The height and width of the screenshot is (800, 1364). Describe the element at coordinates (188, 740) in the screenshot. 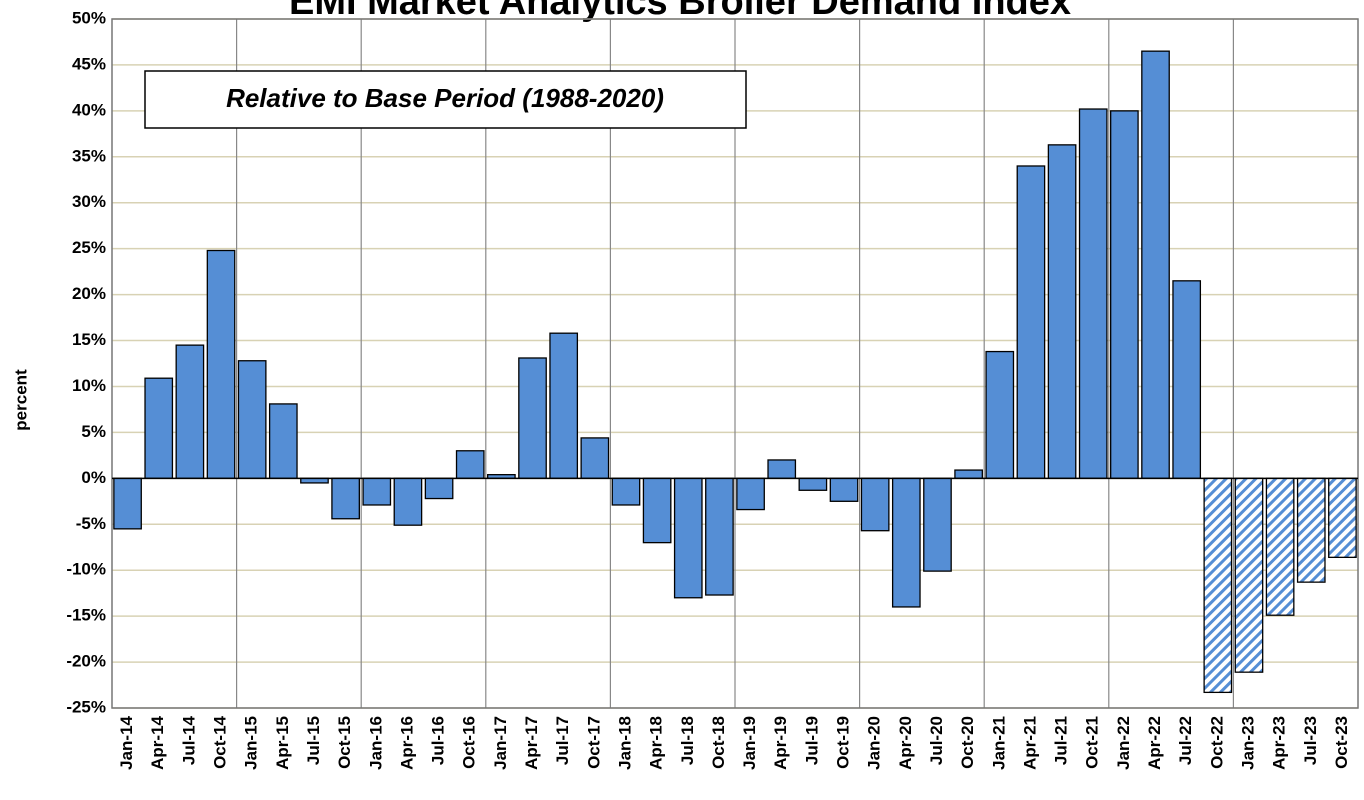

I see `x-tick-label: Jul-14` at that location.